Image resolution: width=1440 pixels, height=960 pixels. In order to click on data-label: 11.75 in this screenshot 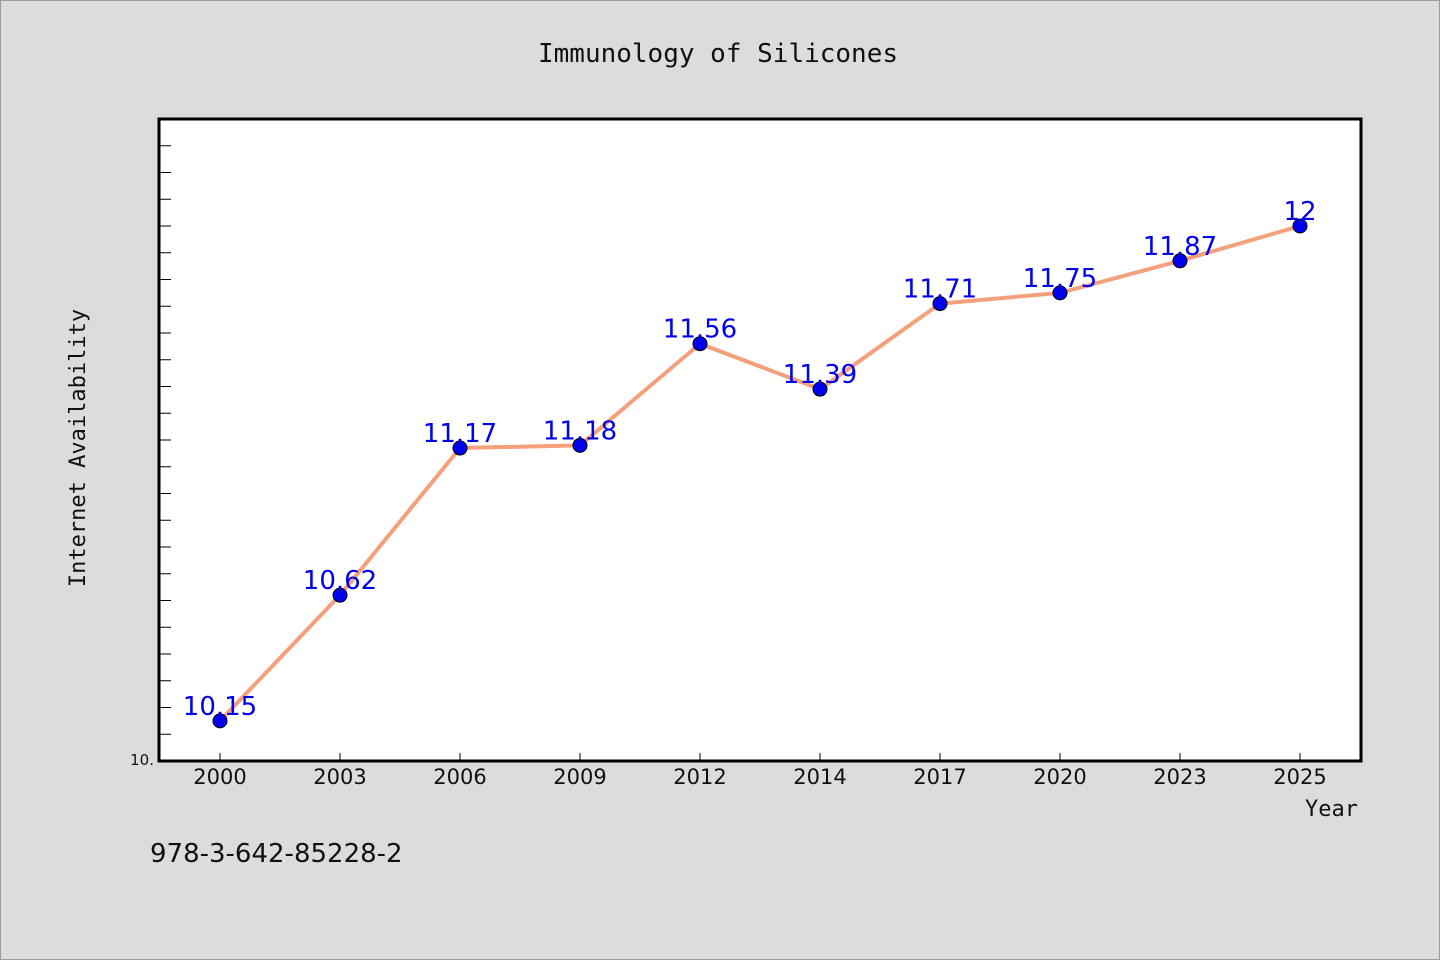, I will do `click(1060, 279)`.